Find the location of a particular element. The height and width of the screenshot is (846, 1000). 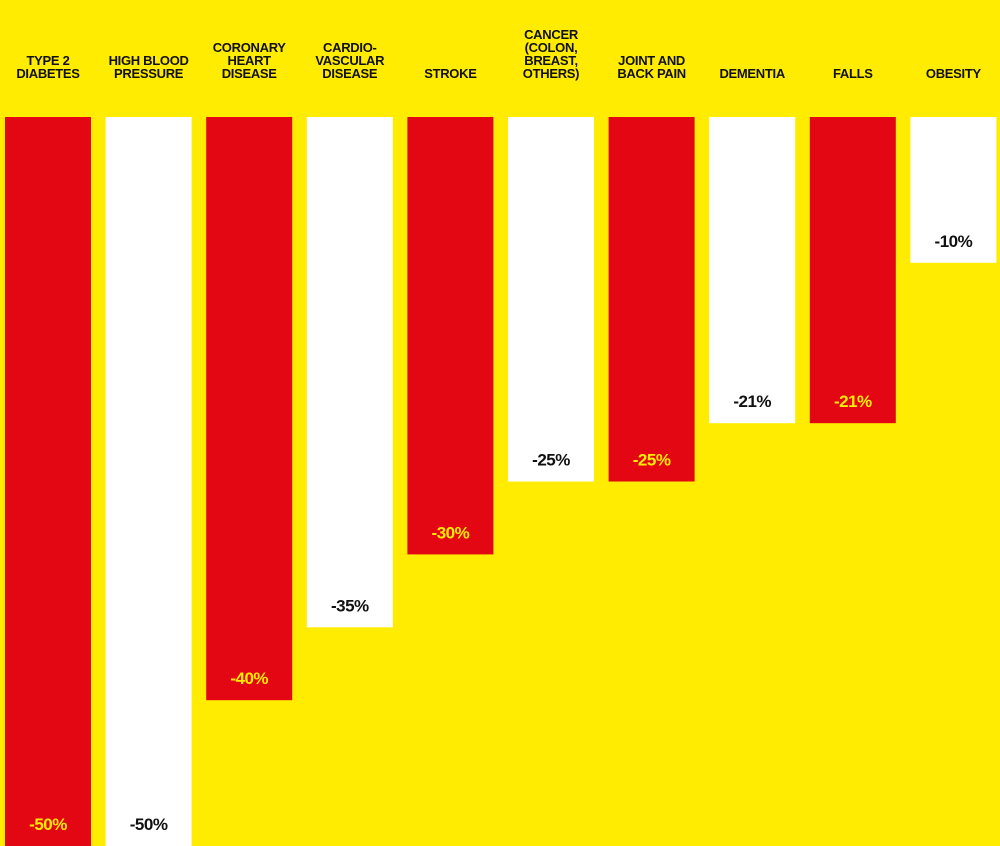

category-label-line: FALLS is located at coordinates (853, 73).